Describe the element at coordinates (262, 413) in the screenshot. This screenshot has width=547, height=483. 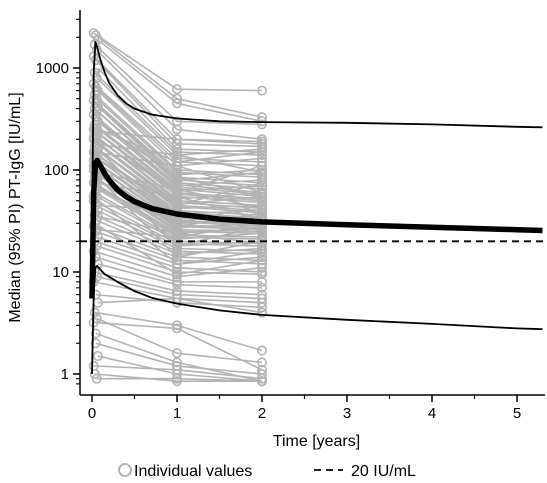
I see `x-tick-label: 2` at that location.